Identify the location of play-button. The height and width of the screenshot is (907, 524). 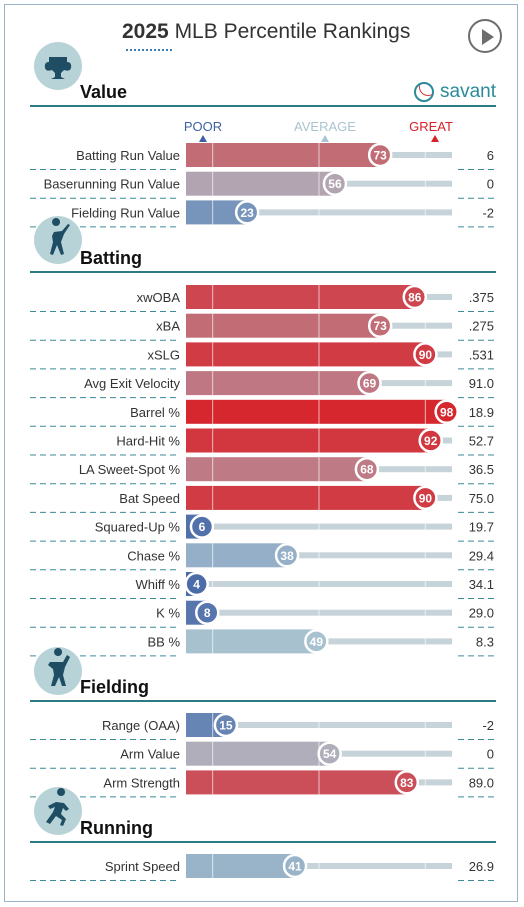
(485, 36).